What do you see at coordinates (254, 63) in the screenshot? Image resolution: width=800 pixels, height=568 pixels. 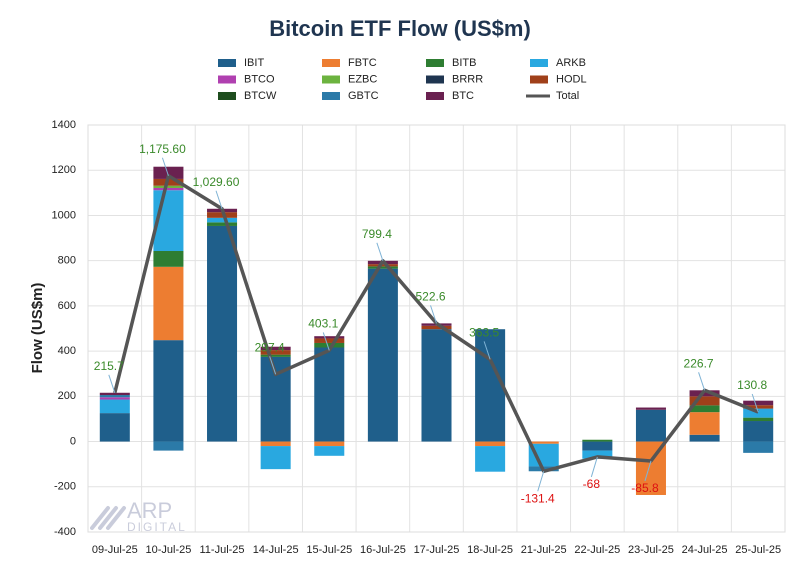 I see `legend-label: IBIT` at bounding box center [254, 63].